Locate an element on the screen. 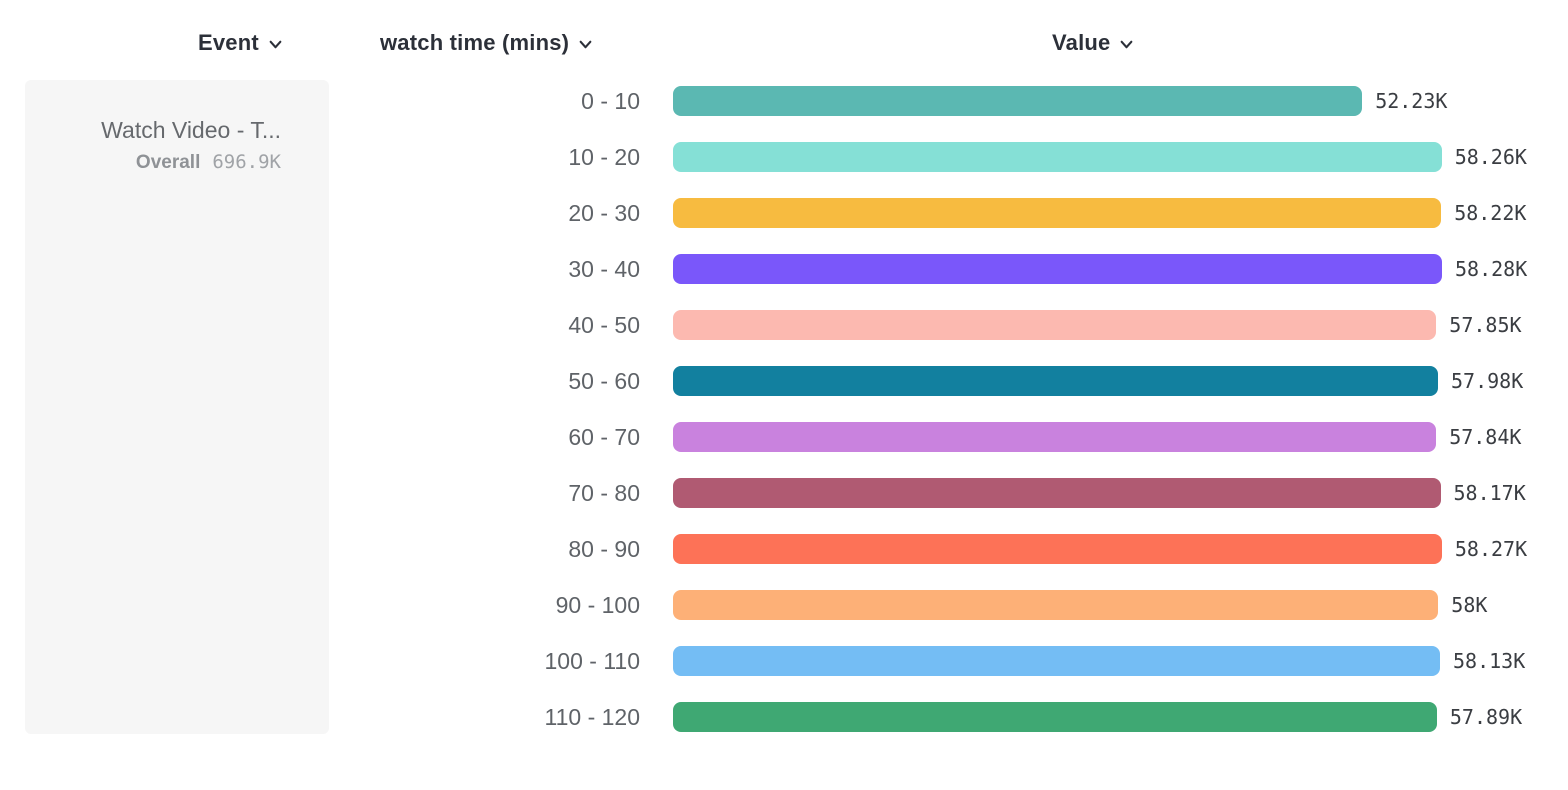  bar-area: 57.84K is located at coordinates (1120, 437).